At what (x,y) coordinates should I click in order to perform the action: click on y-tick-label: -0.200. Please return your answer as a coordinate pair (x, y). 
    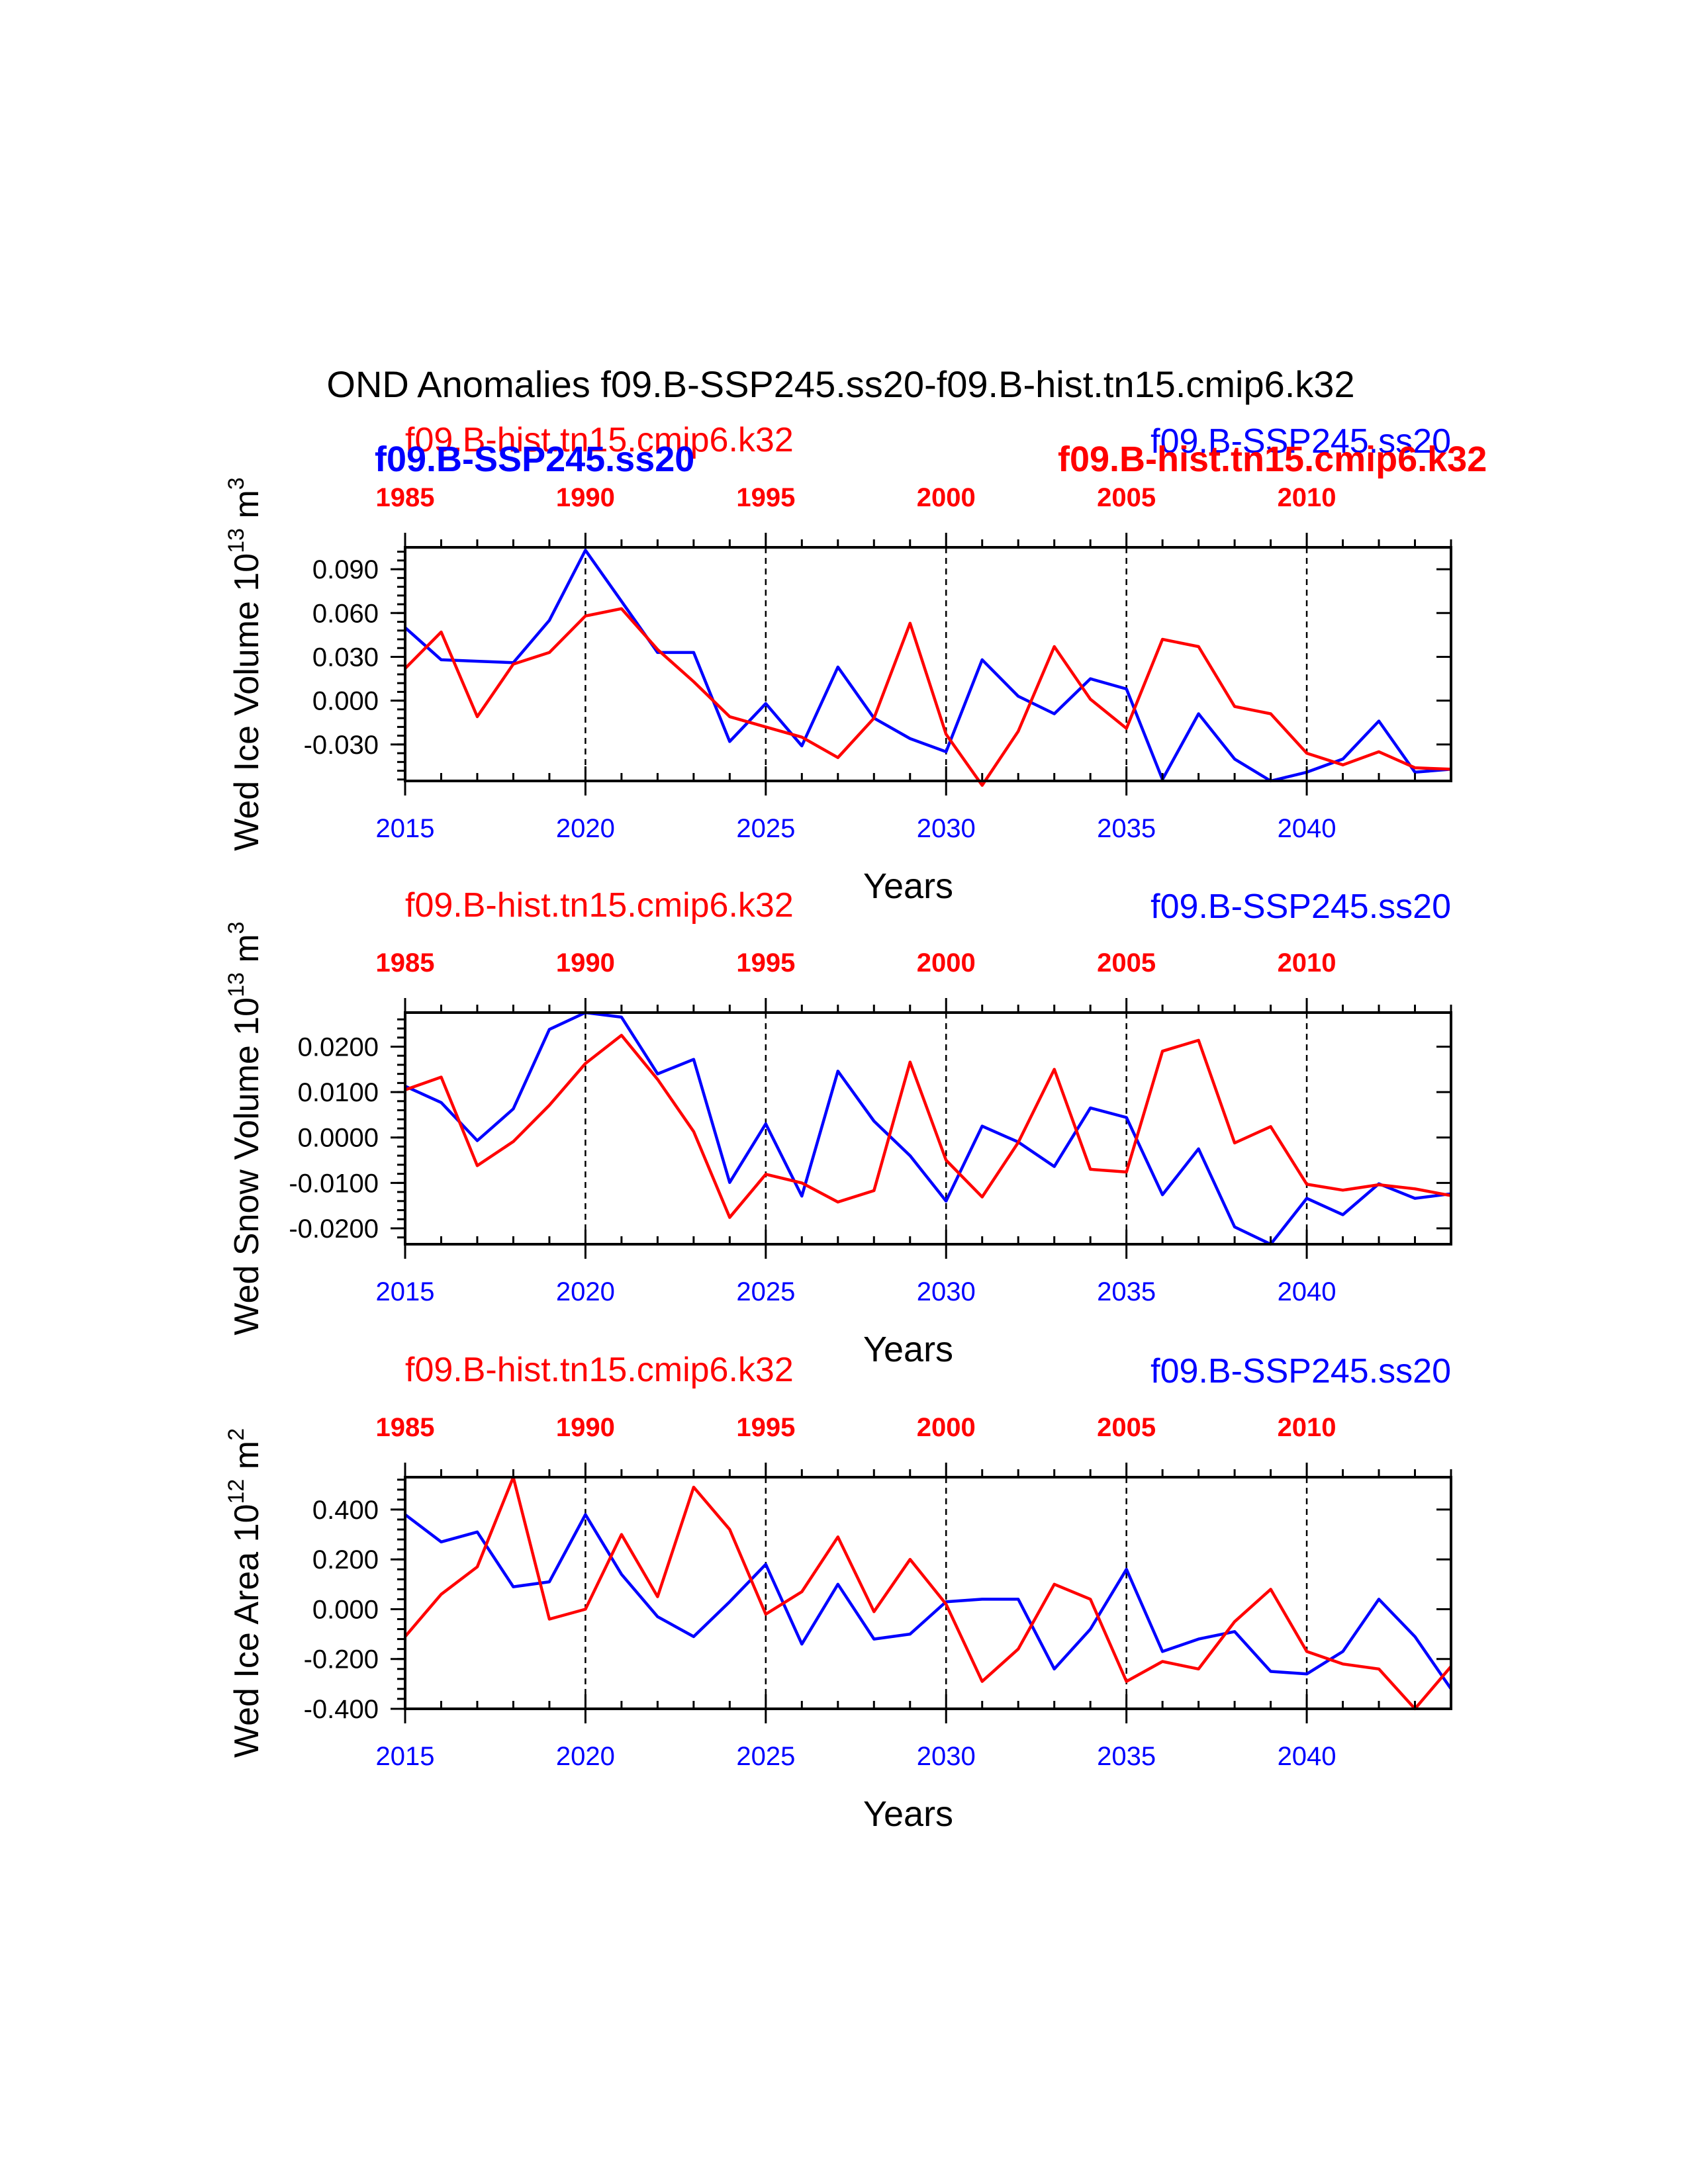
    Looking at the image, I should click on (341, 1659).